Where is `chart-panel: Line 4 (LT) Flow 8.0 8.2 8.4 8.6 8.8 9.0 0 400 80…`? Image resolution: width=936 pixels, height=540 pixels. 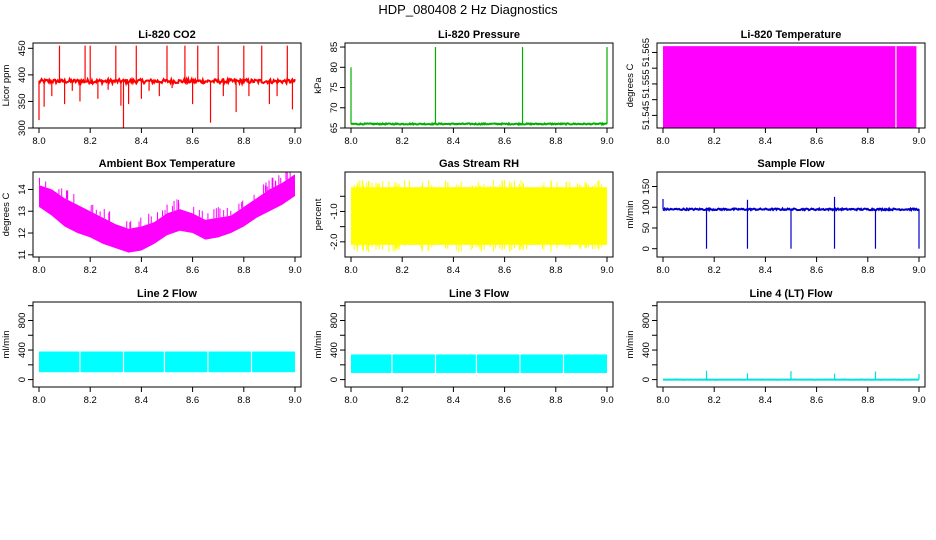 chart-panel: Line 4 (LT) Flow 8.0 8.2 8.4 8.6 8.8 9.0 0 400 80… is located at coordinates (775, 347).